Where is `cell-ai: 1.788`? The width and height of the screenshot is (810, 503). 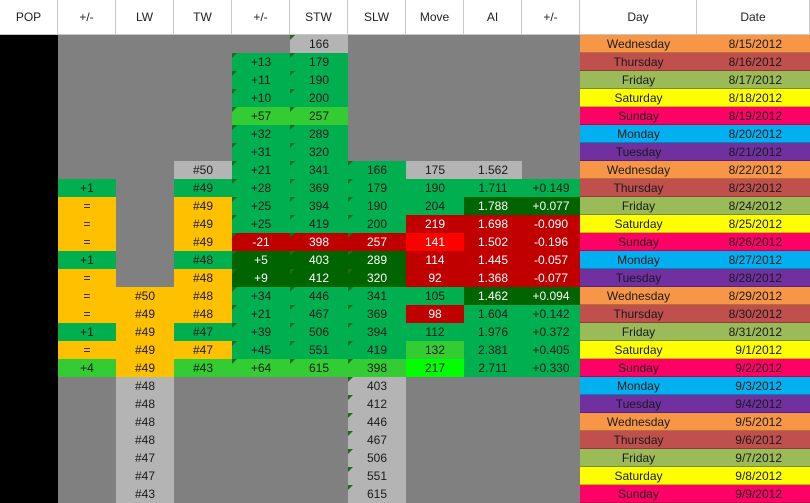 cell-ai: 1.788 is located at coordinates (493, 206).